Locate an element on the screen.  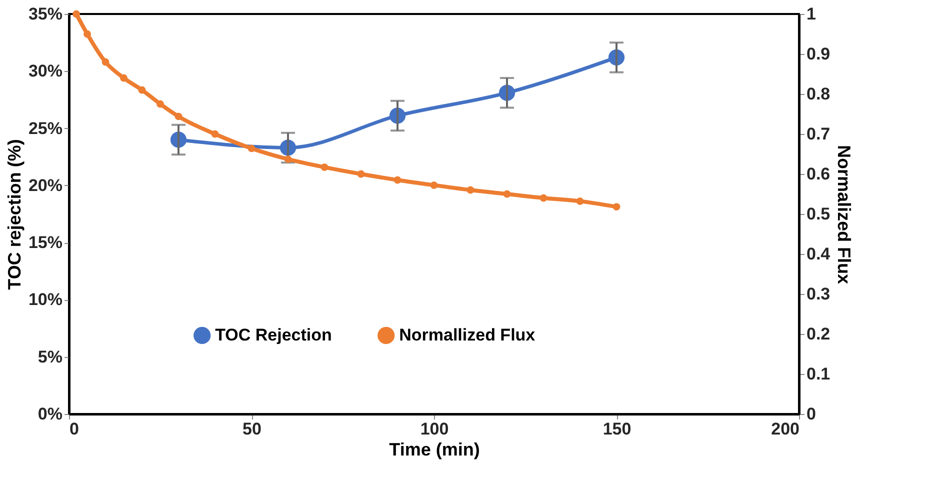
y2-tick-label: 1 is located at coordinates (811, 14).